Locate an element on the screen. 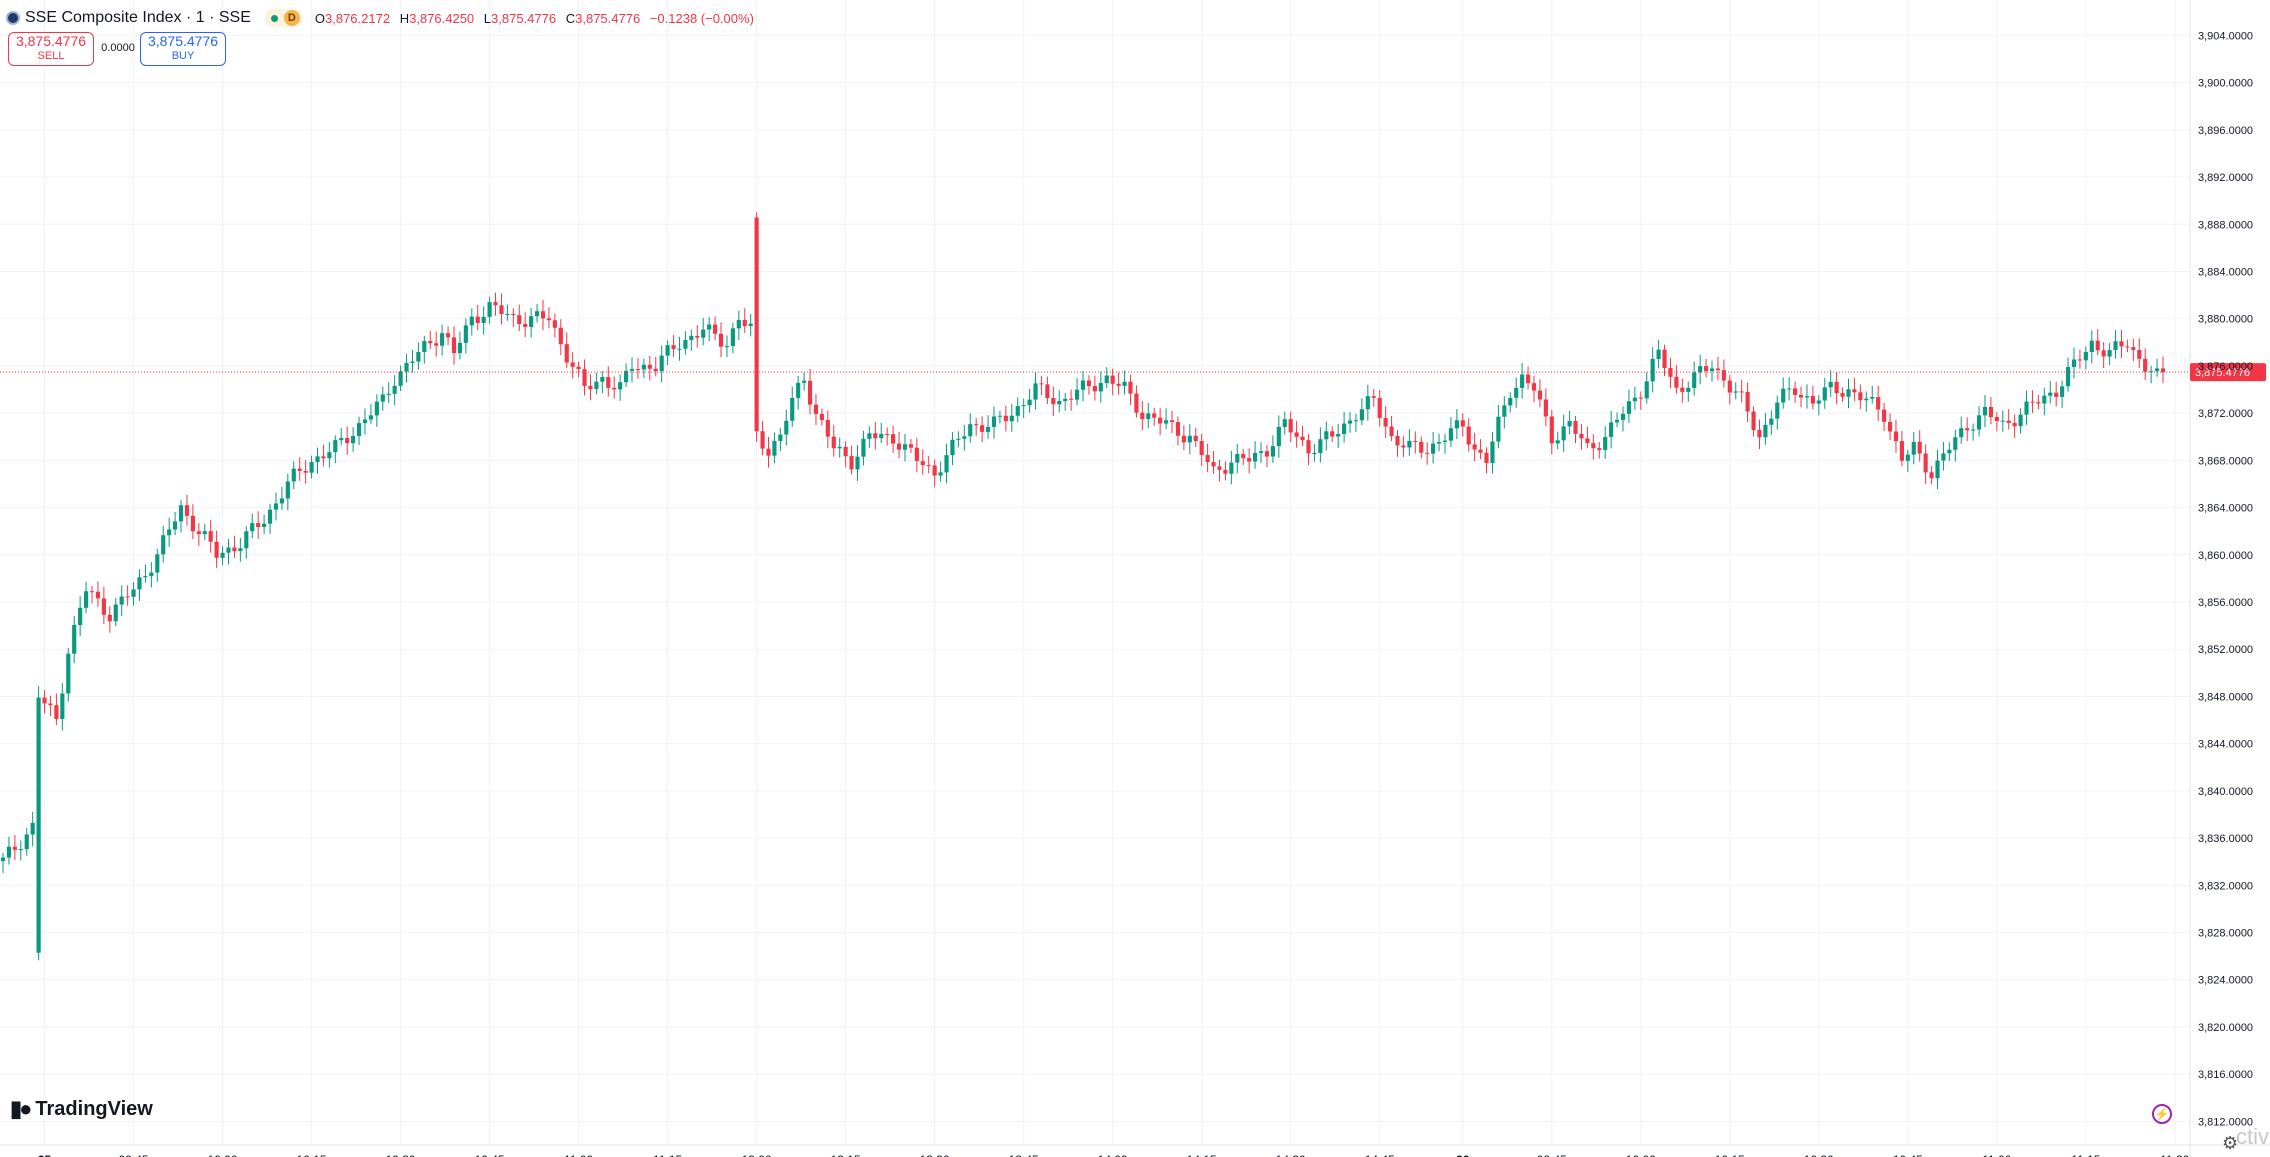  tradingview-logo: ▮● TradingView is located at coordinates (81, 1109).